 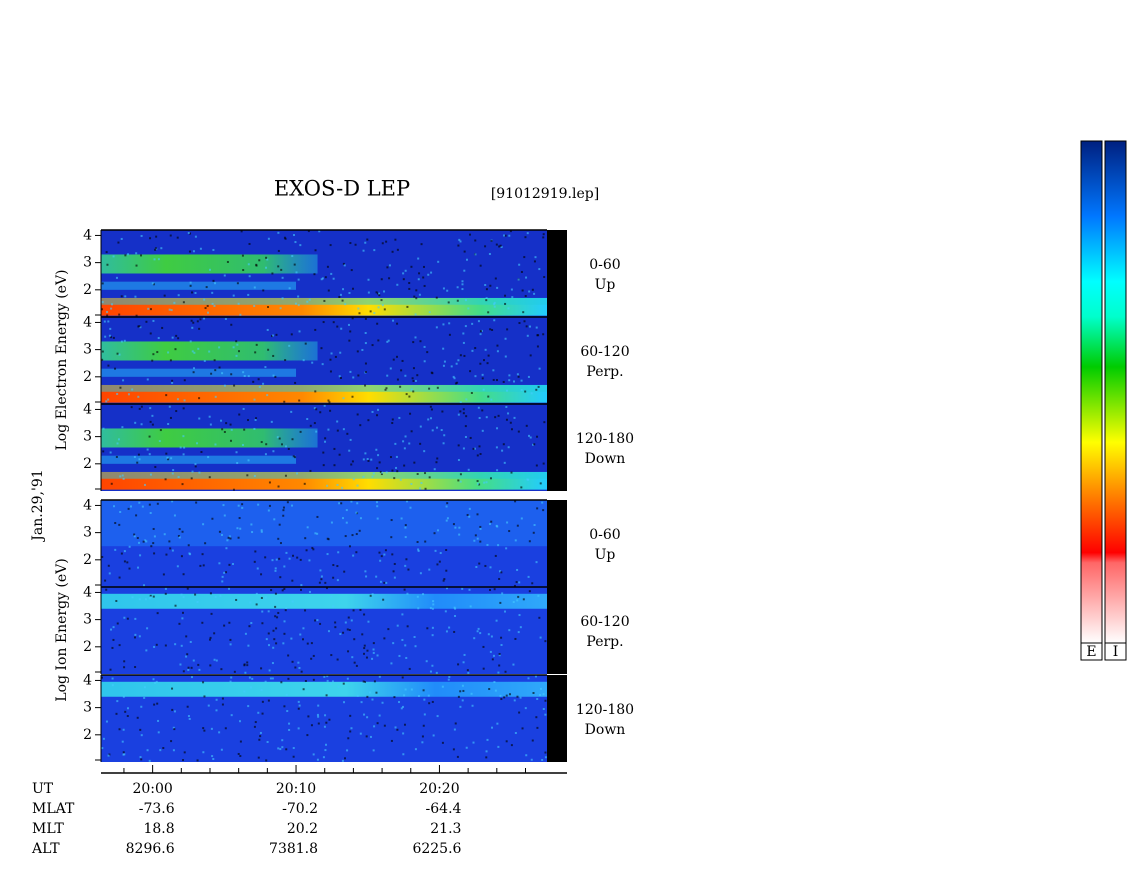 What do you see at coordinates (62, 359) in the screenshot?
I see `y-axis-label: Log Electron Energy (eV)` at bounding box center [62, 359].